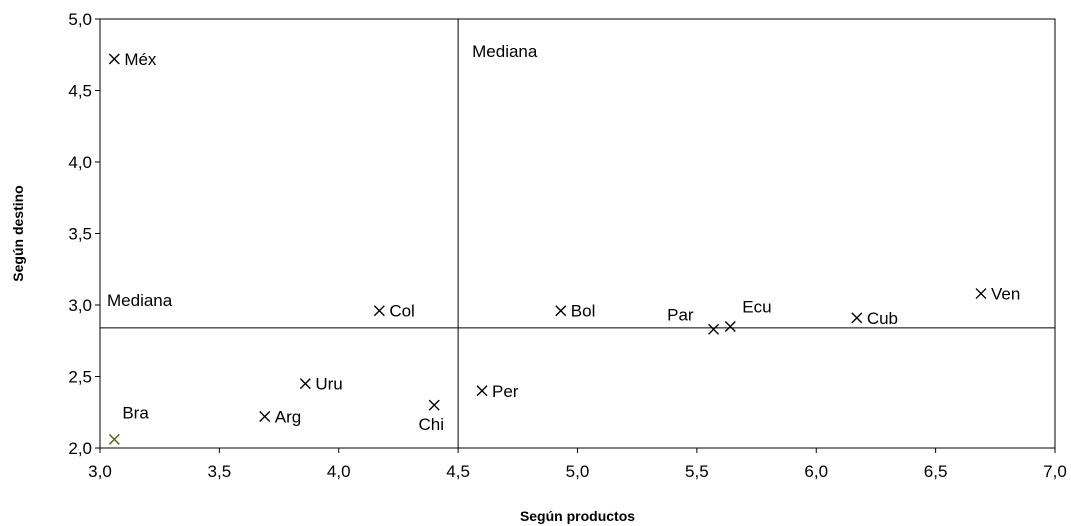 This screenshot has width=1071, height=526. I want to click on data-point-per: Per, so click(497, 391).